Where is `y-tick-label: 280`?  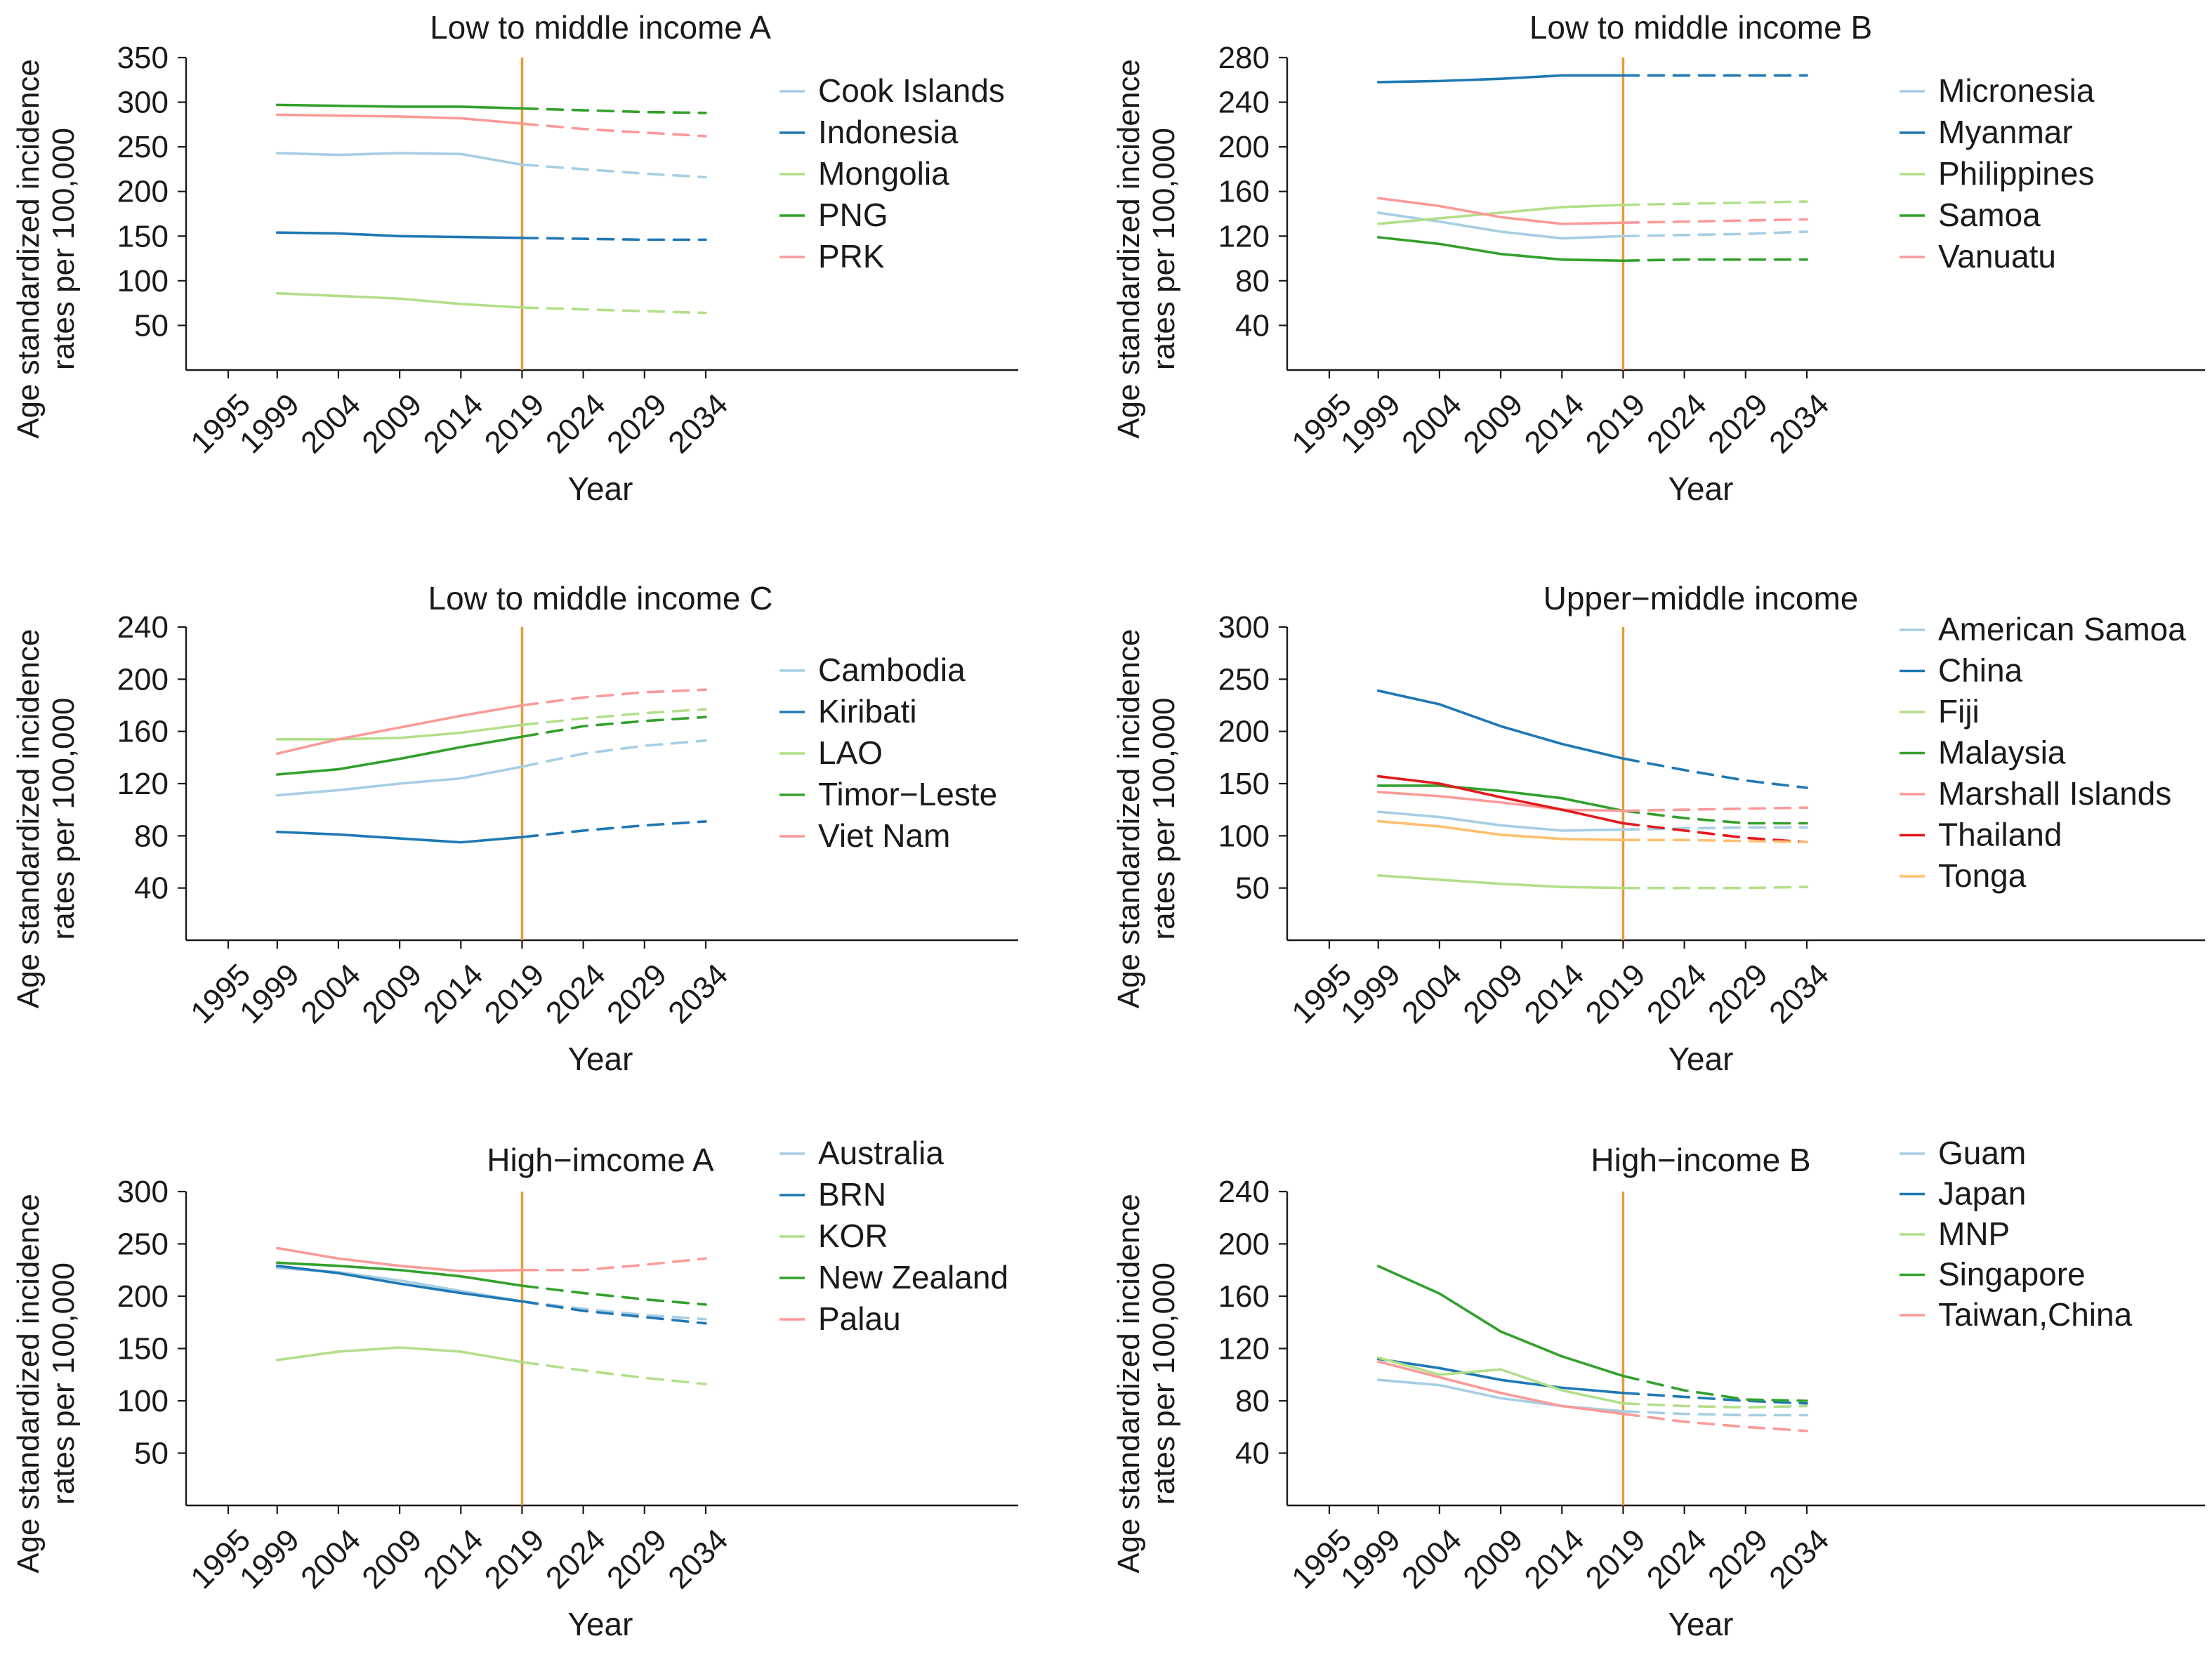 y-tick-label: 280 is located at coordinates (1244, 58).